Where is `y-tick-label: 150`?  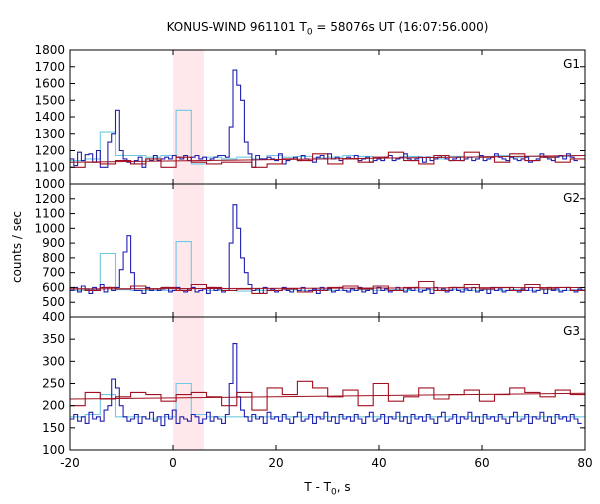 y-tick-label: 150 is located at coordinates (53, 428).